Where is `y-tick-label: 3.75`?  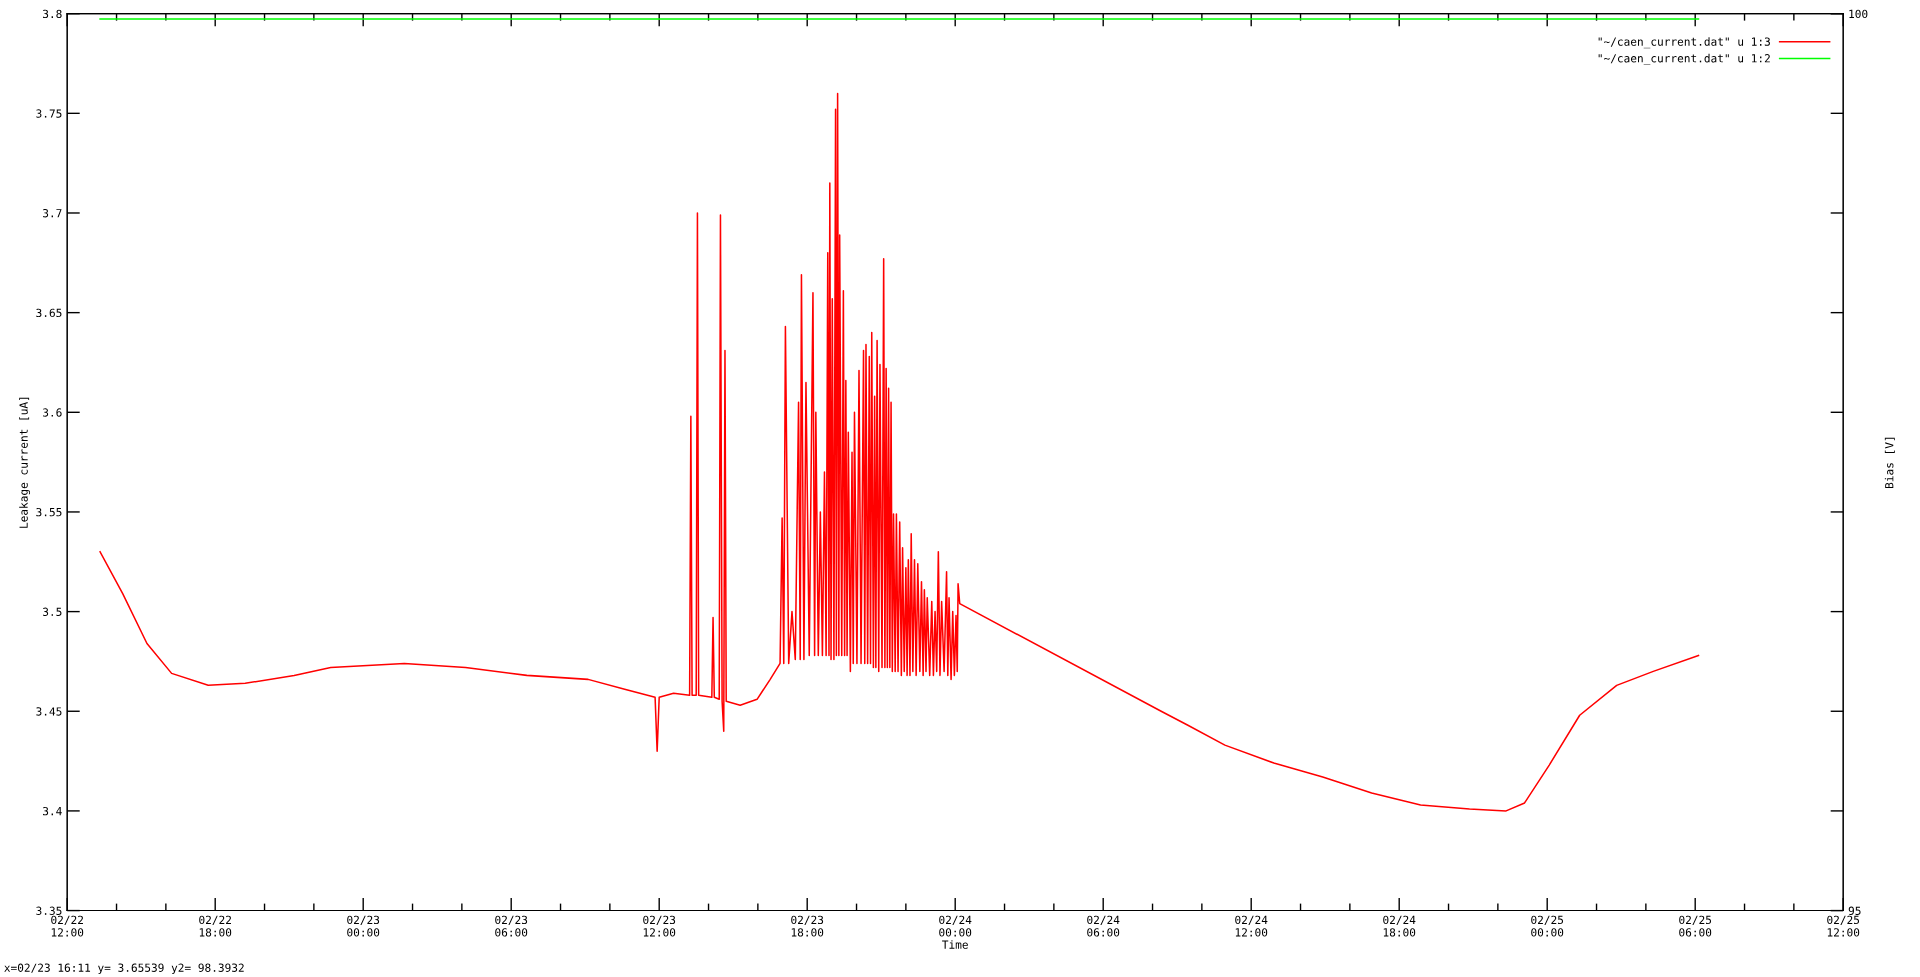 y-tick-label: 3.75 is located at coordinates (49, 113).